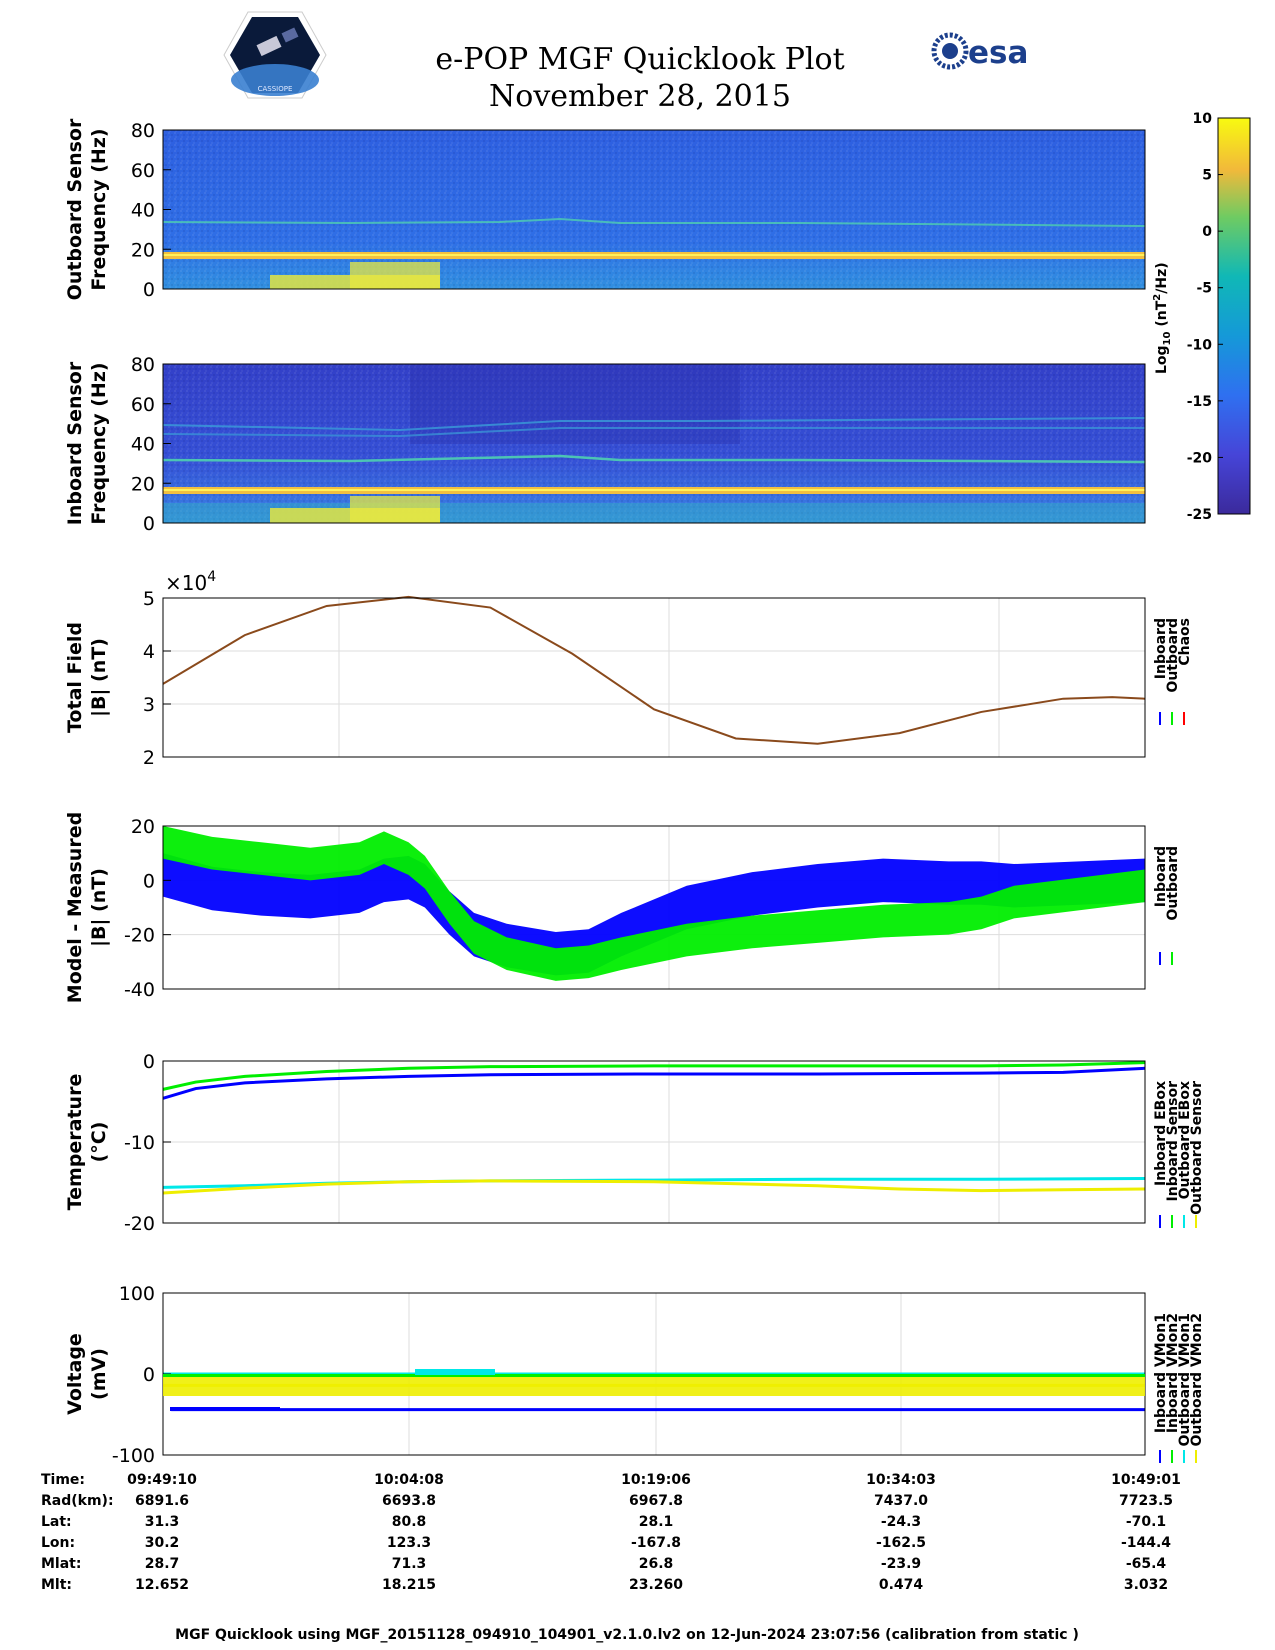 This screenshot has width=1275, height=1650. Describe the element at coordinates (1185, 1380) in the screenshot. I see `legend-label: Outboard VMon1` at that location.